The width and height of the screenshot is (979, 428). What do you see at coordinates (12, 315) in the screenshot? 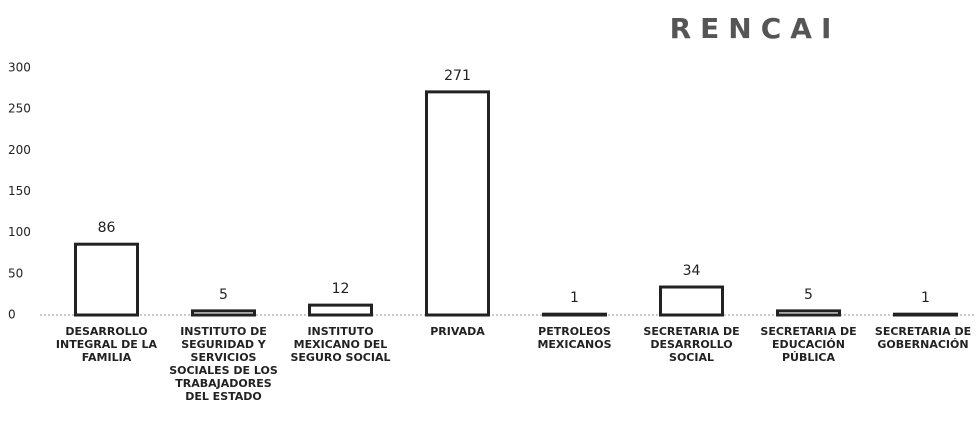
I see `y-tick-label: 0` at bounding box center [12, 315].